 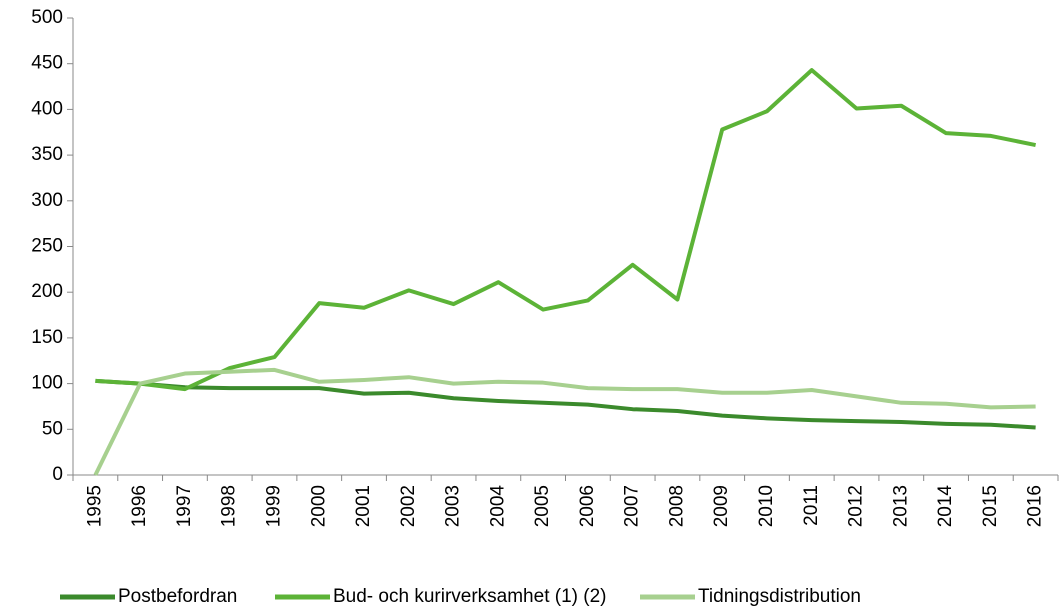 I want to click on y-tick-label: 500, so click(x=47, y=17).